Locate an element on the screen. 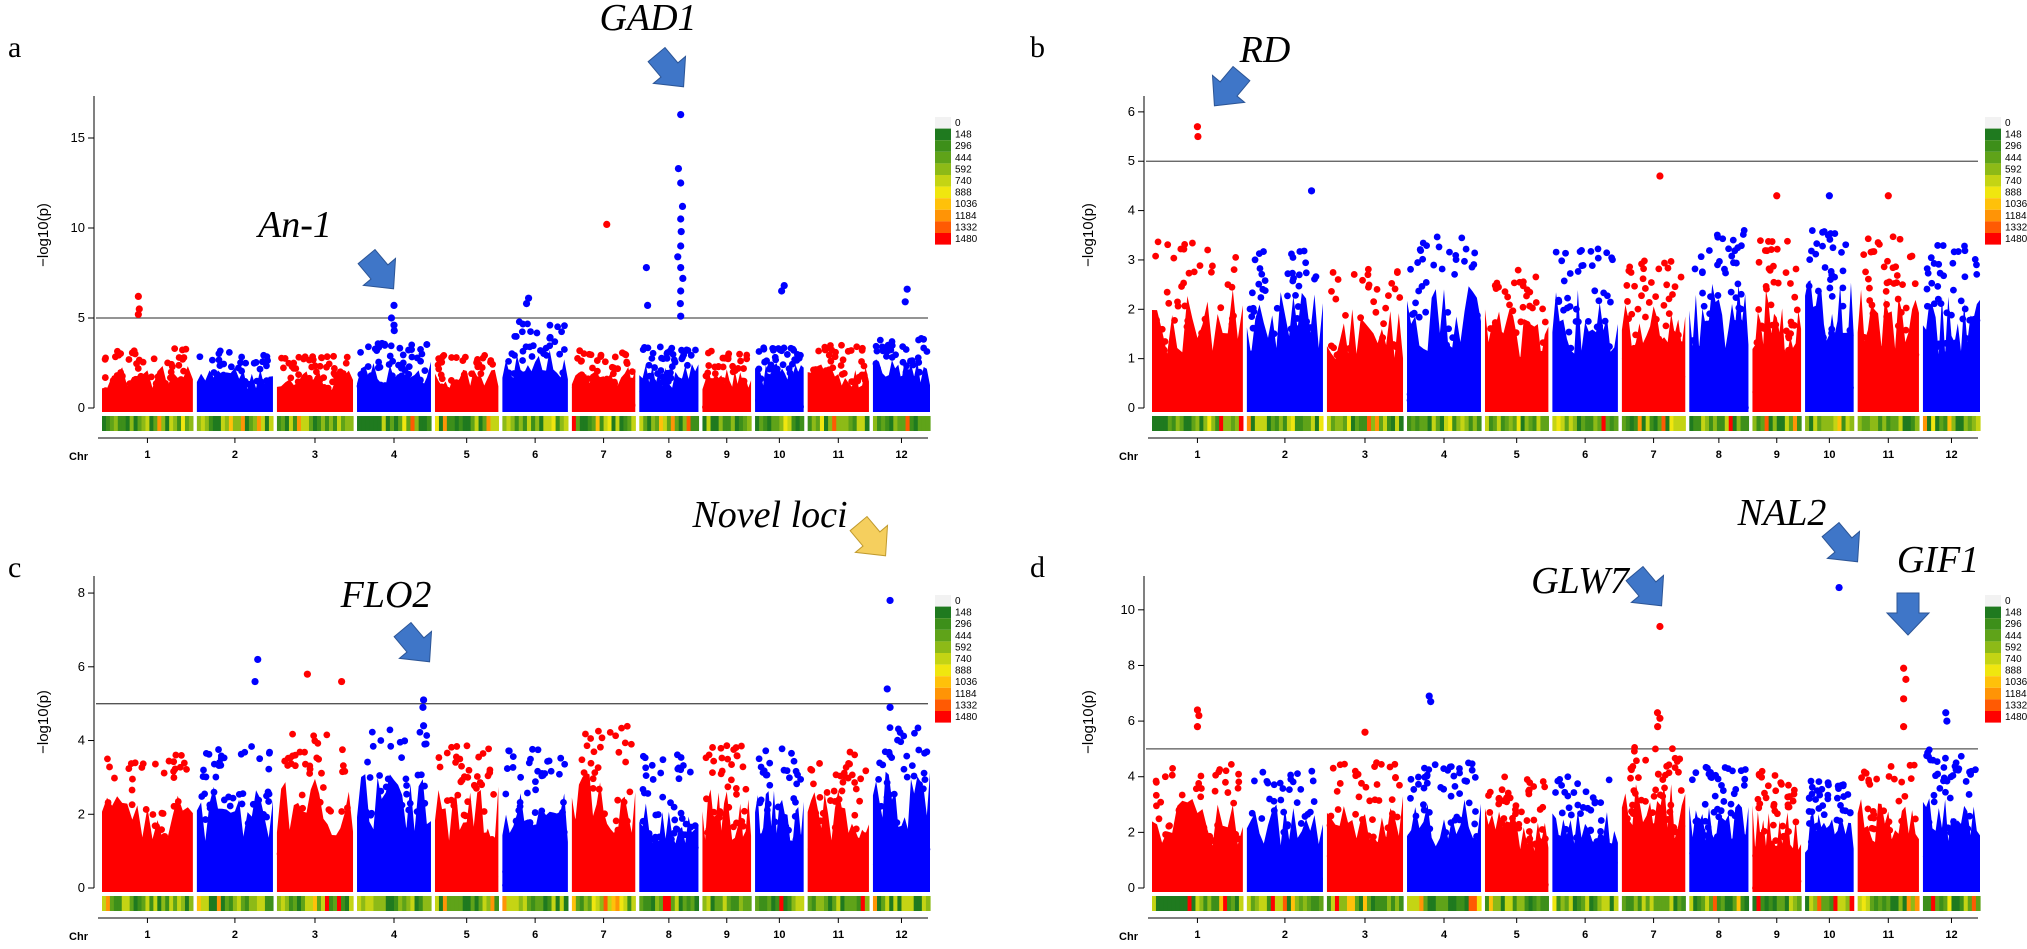  legend-label: 148 is located at coordinates (963, 613).